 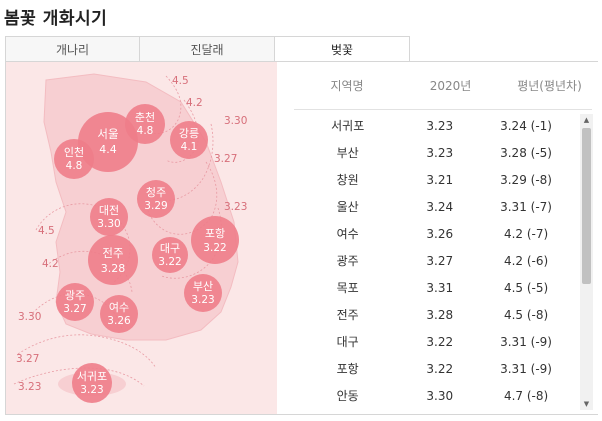 I want to click on city-date: 4.1, so click(x=189, y=147).